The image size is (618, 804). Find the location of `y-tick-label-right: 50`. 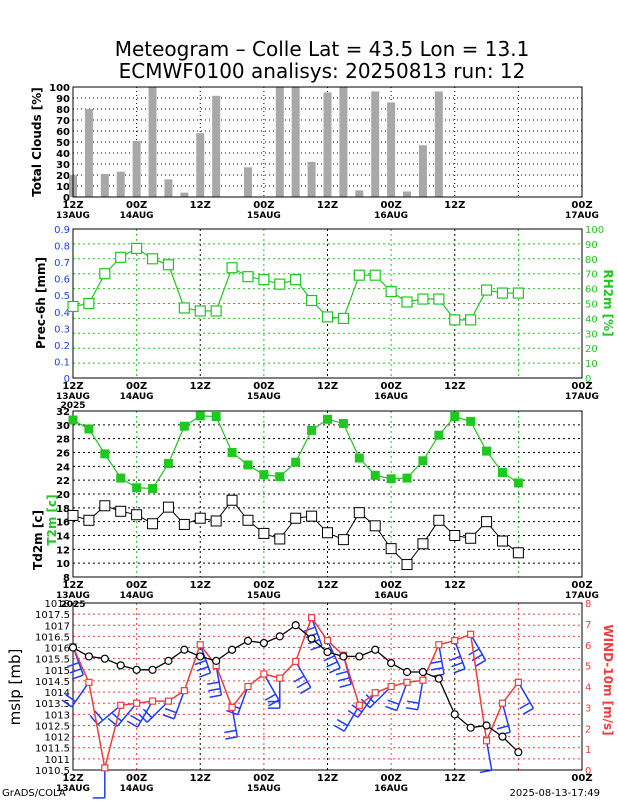

y-tick-label-right: 50 is located at coordinates (591, 305).